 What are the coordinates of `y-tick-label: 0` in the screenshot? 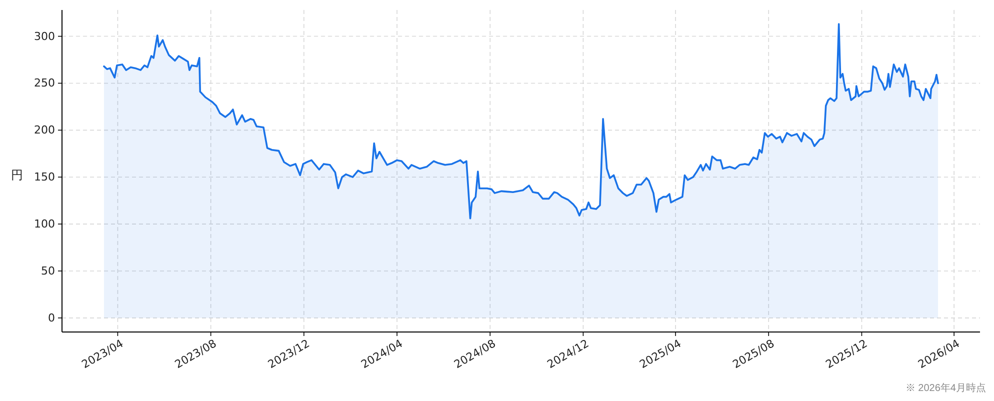 It's located at (51, 317).